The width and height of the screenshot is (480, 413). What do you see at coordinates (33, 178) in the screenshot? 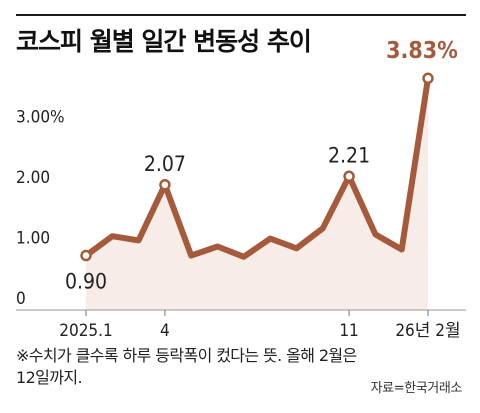
I see `y-tick-label: 2.00` at bounding box center [33, 178].